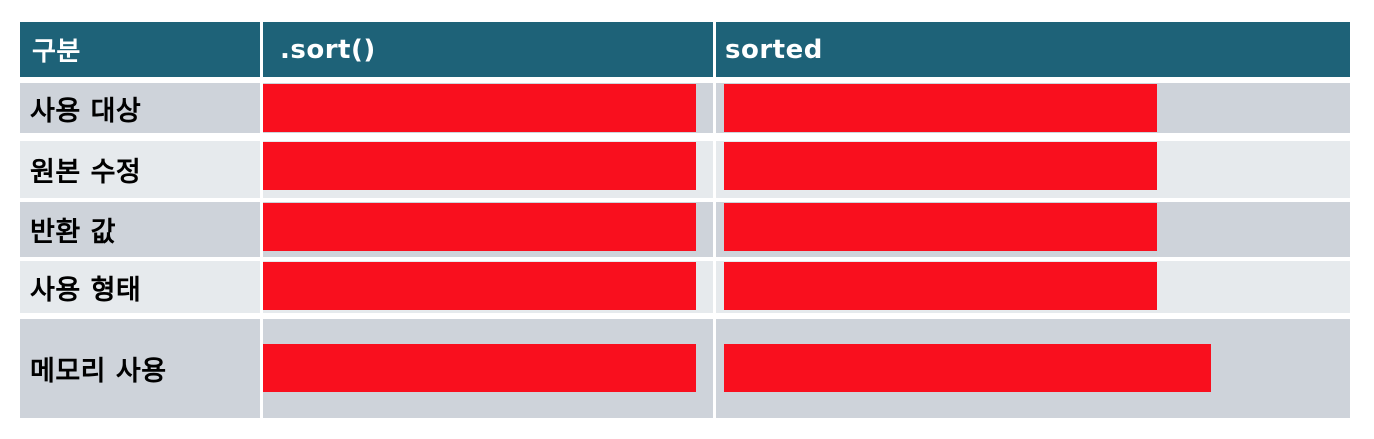  What do you see at coordinates (1033, 49) in the screenshot?
I see `header-cell-sorted-function: sorted` at bounding box center [1033, 49].